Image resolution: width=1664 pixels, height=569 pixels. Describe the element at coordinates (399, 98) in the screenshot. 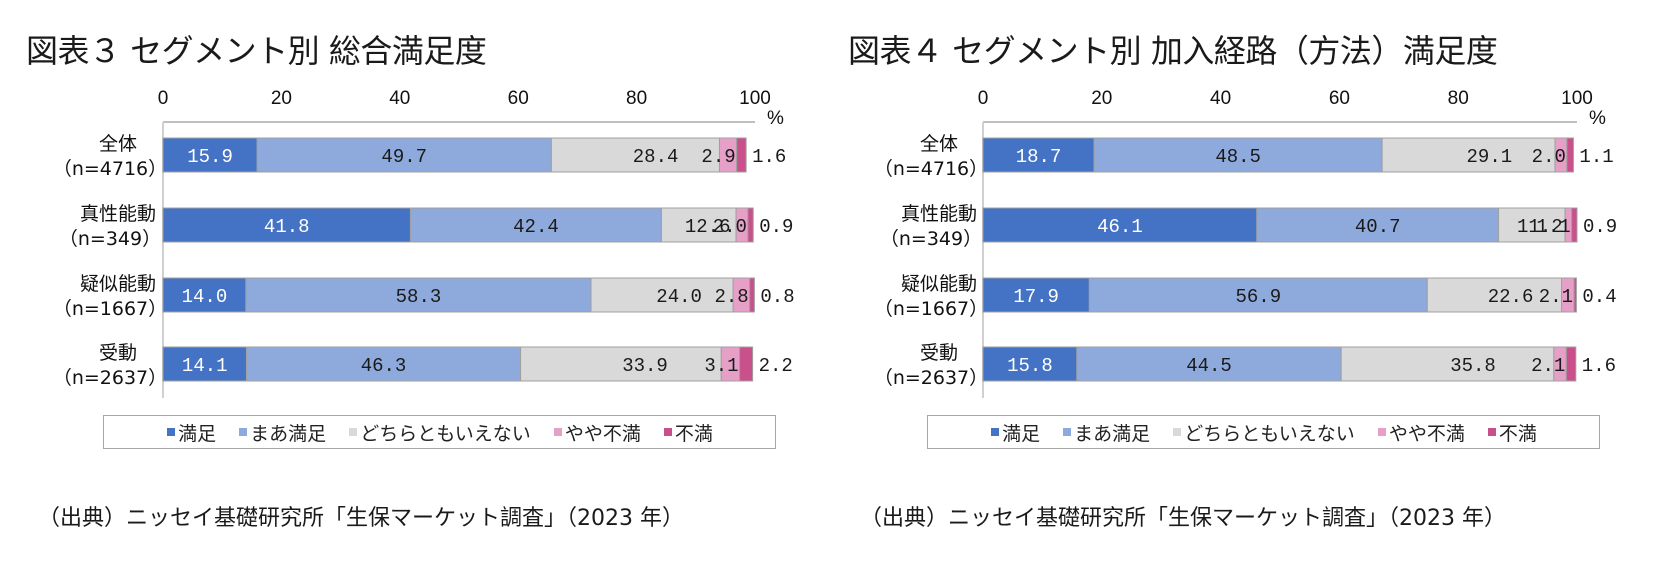

I see `x-tick-label: 40` at that location.